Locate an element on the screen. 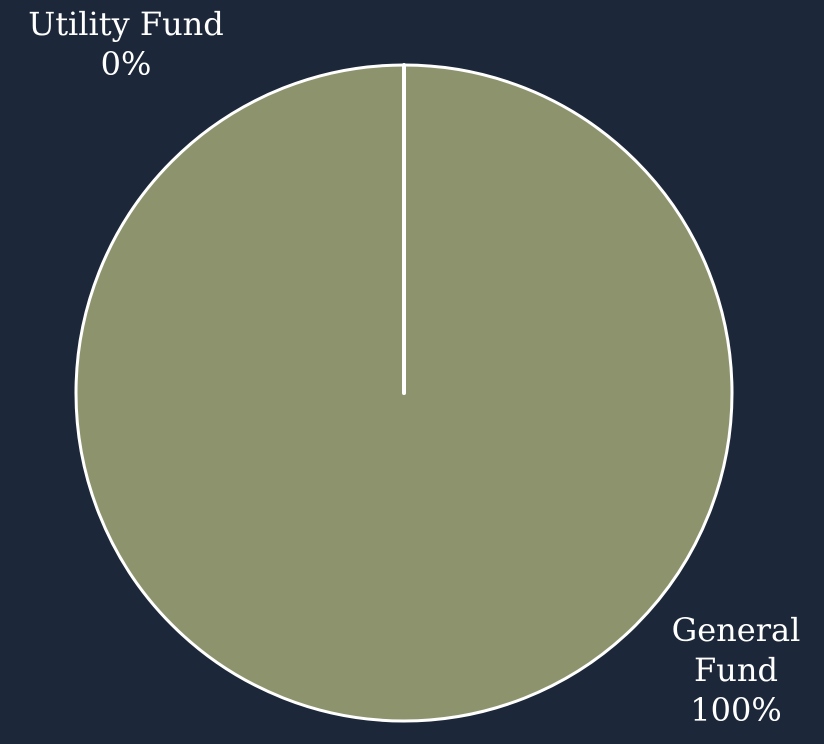  slice-name-general-fund: General is located at coordinates (736, 630).